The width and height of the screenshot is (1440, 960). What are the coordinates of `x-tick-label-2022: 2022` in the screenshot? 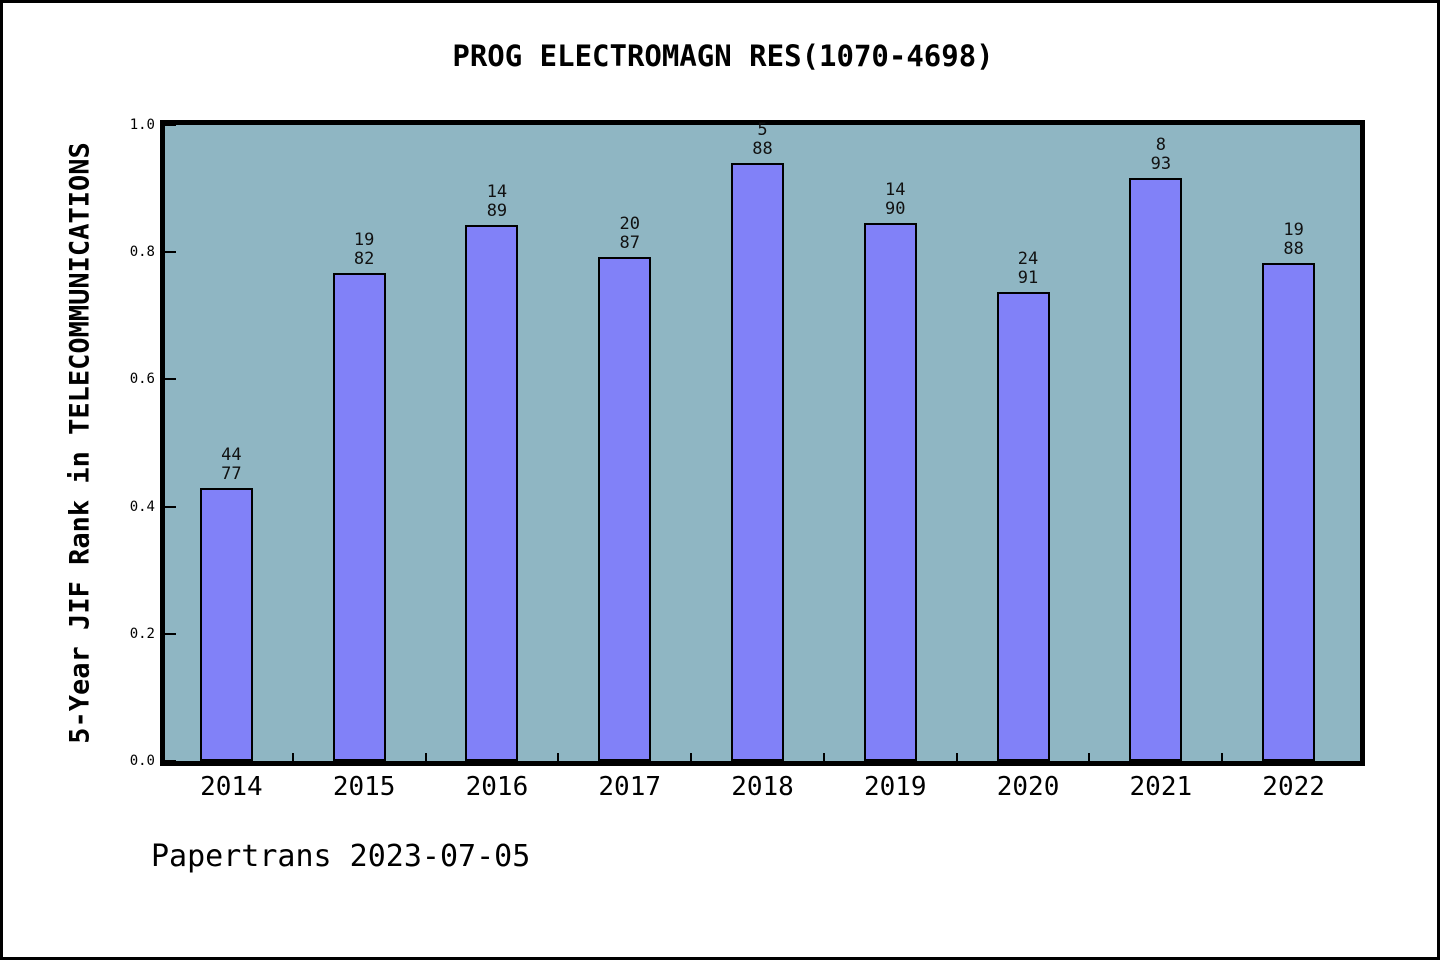 It's located at (1293, 787).